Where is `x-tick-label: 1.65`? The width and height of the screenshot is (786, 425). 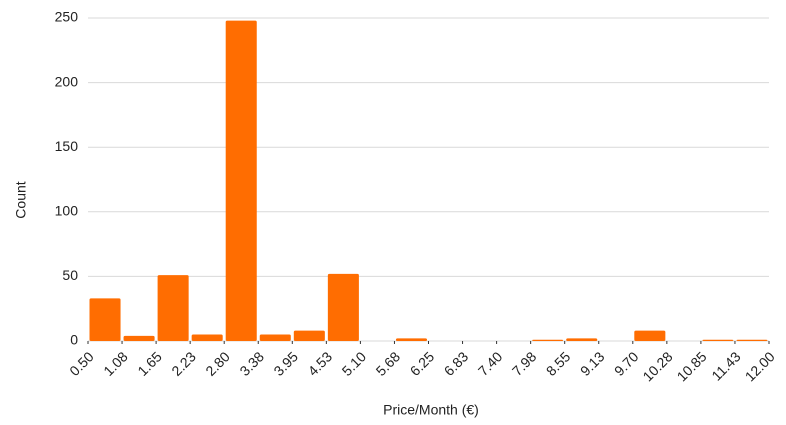
x-tick-label: 1.65 is located at coordinates (149, 363).